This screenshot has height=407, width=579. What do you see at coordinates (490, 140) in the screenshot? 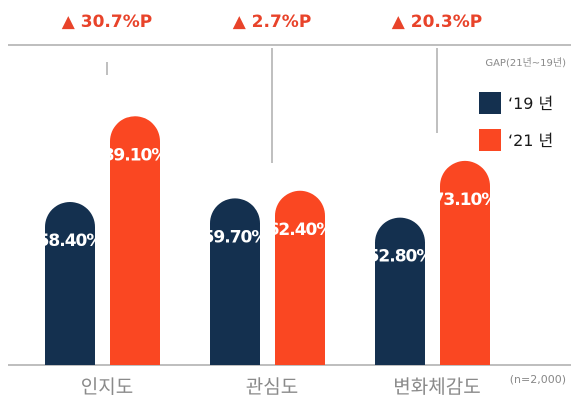
I see `legend-swatch-y21` at bounding box center [490, 140].